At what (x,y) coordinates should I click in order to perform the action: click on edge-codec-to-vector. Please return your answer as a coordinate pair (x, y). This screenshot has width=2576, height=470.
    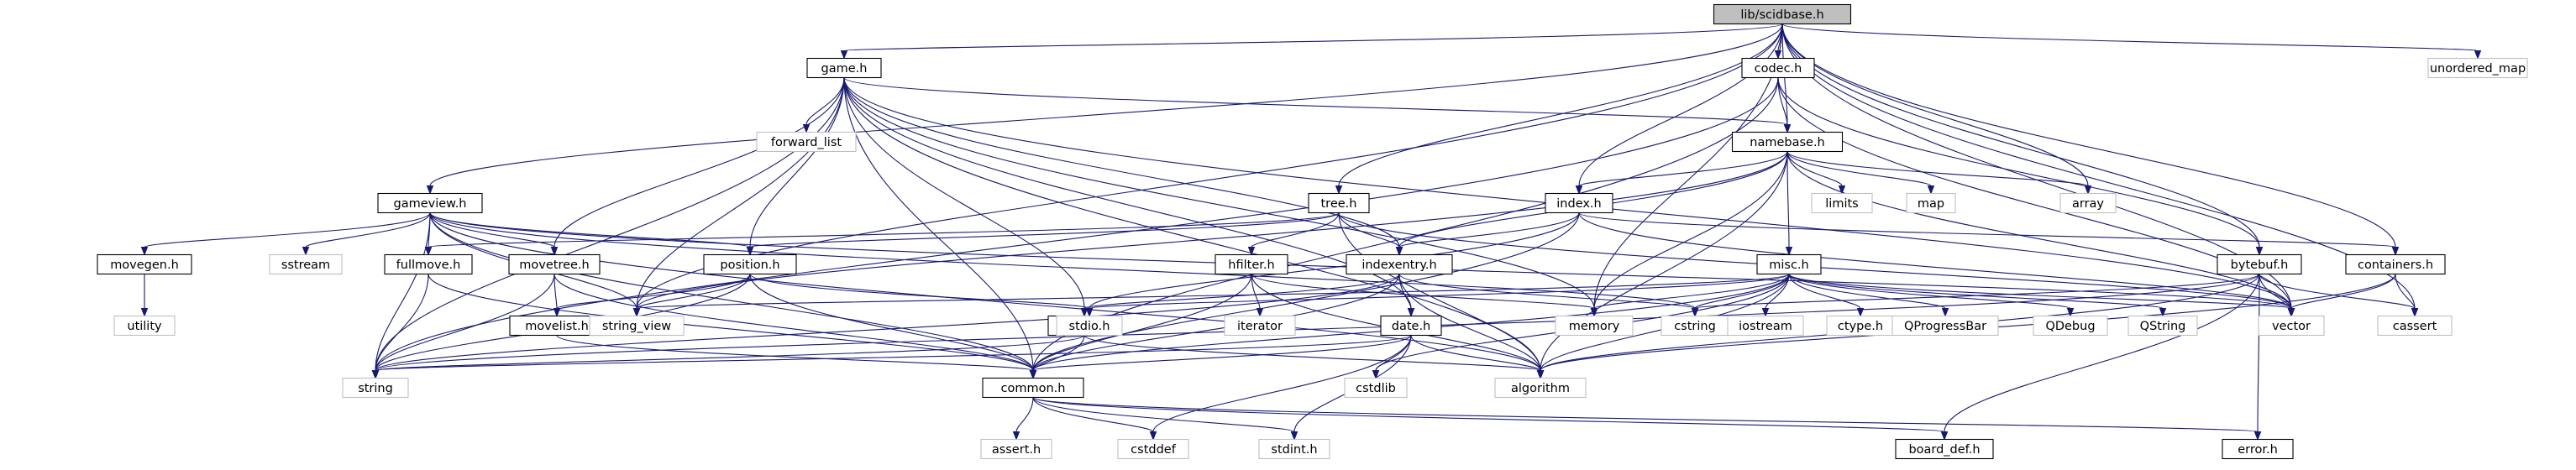
    Looking at the image, I should click on (2034, 193).